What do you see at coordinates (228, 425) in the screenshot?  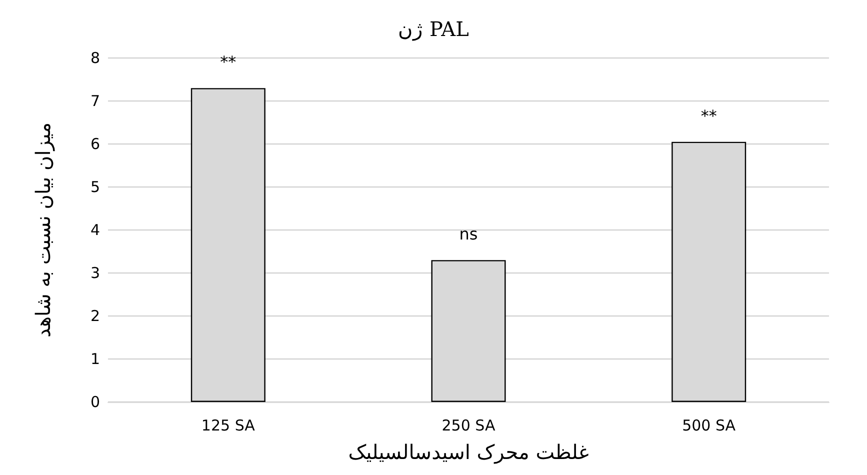 I see `x-tick-label: 125 SA` at bounding box center [228, 425].